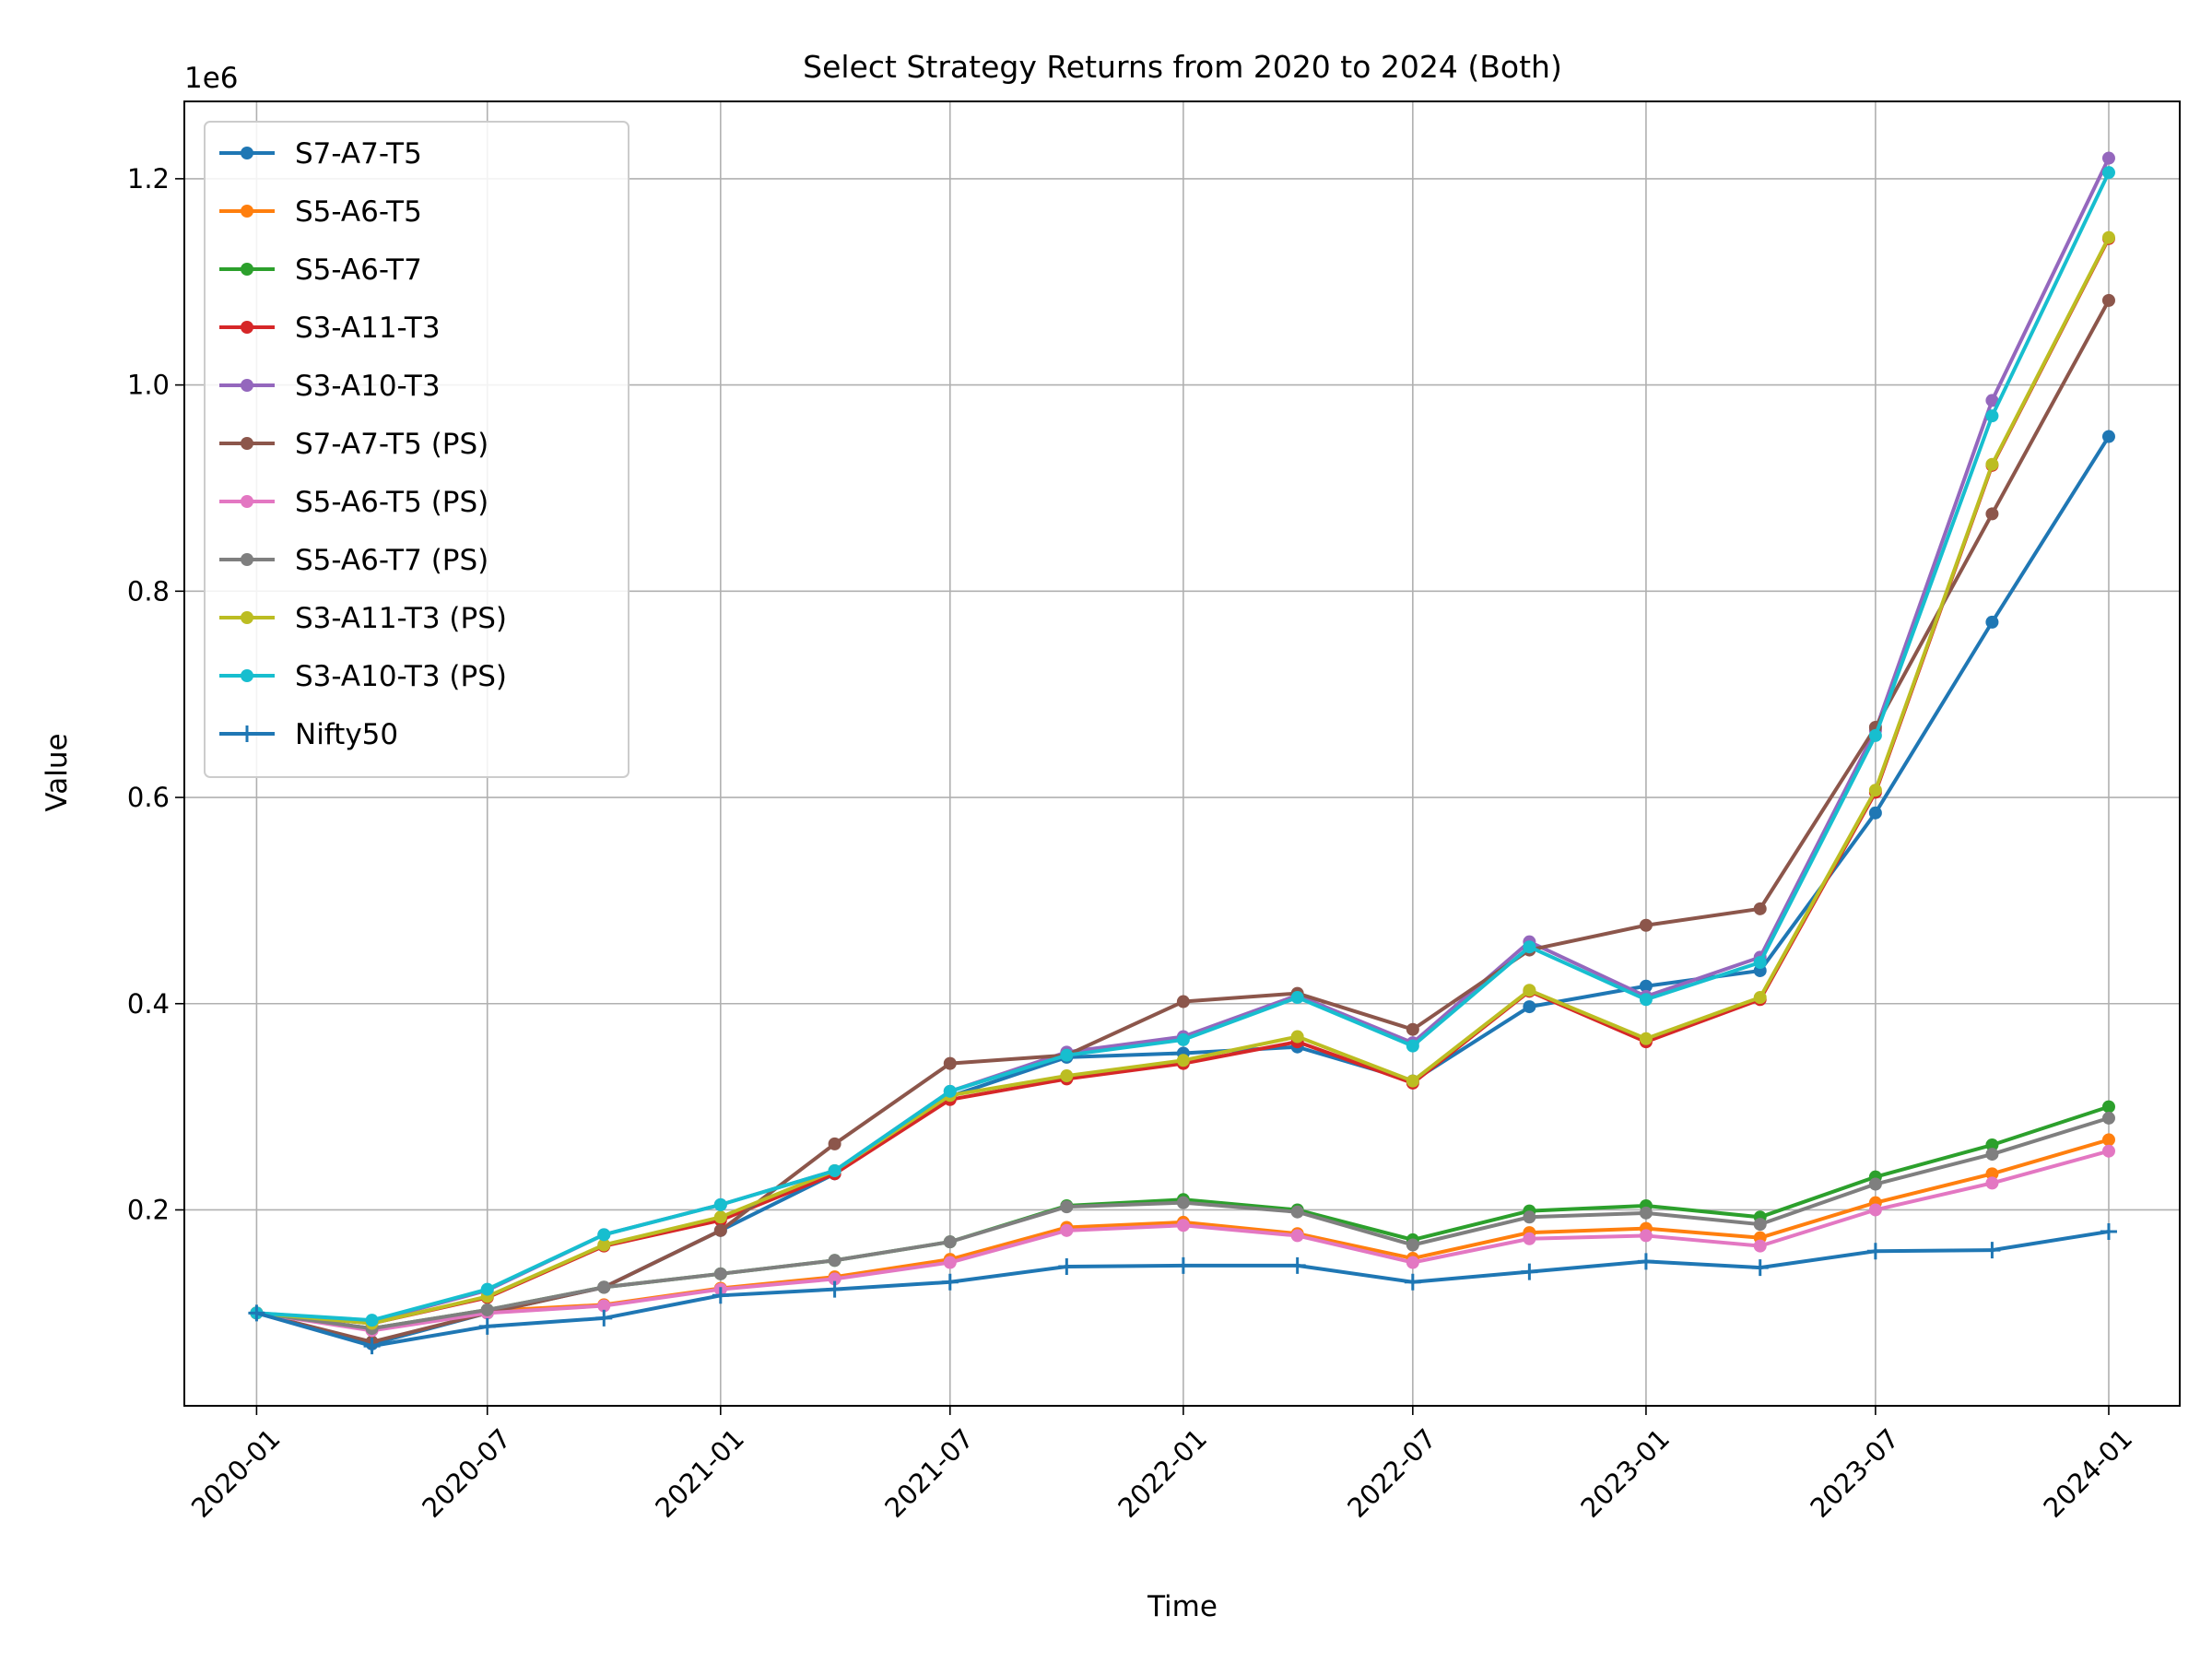 The image size is (2212, 1663). Describe the element at coordinates (368, 328) in the screenshot. I see `legend-label: S3-A11-T3` at that location.